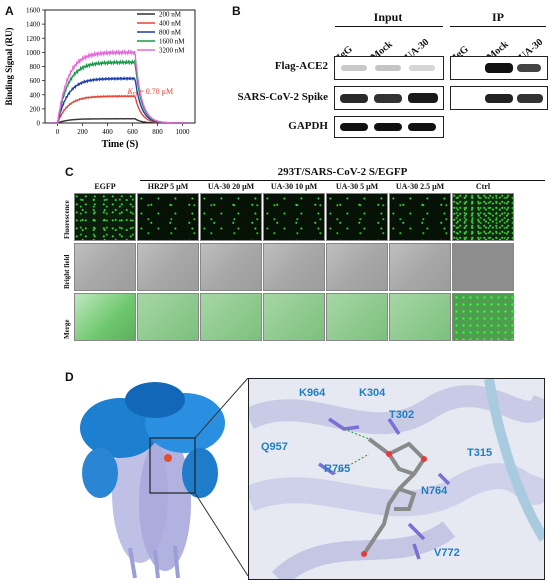 Image resolution: width=550 pixels, height=586 pixels. I want to click on microscopy-col-2: UA-30 20 μM, so click(231, 186).